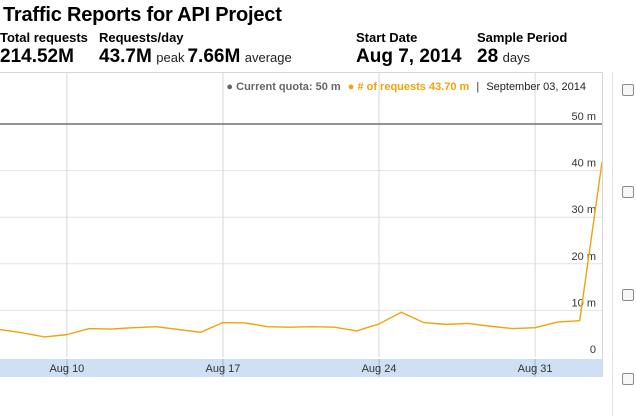 This screenshot has height=416, width=636. What do you see at coordinates (379, 369) in the screenshot?
I see `x-tick-label: Aug 24` at bounding box center [379, 369].